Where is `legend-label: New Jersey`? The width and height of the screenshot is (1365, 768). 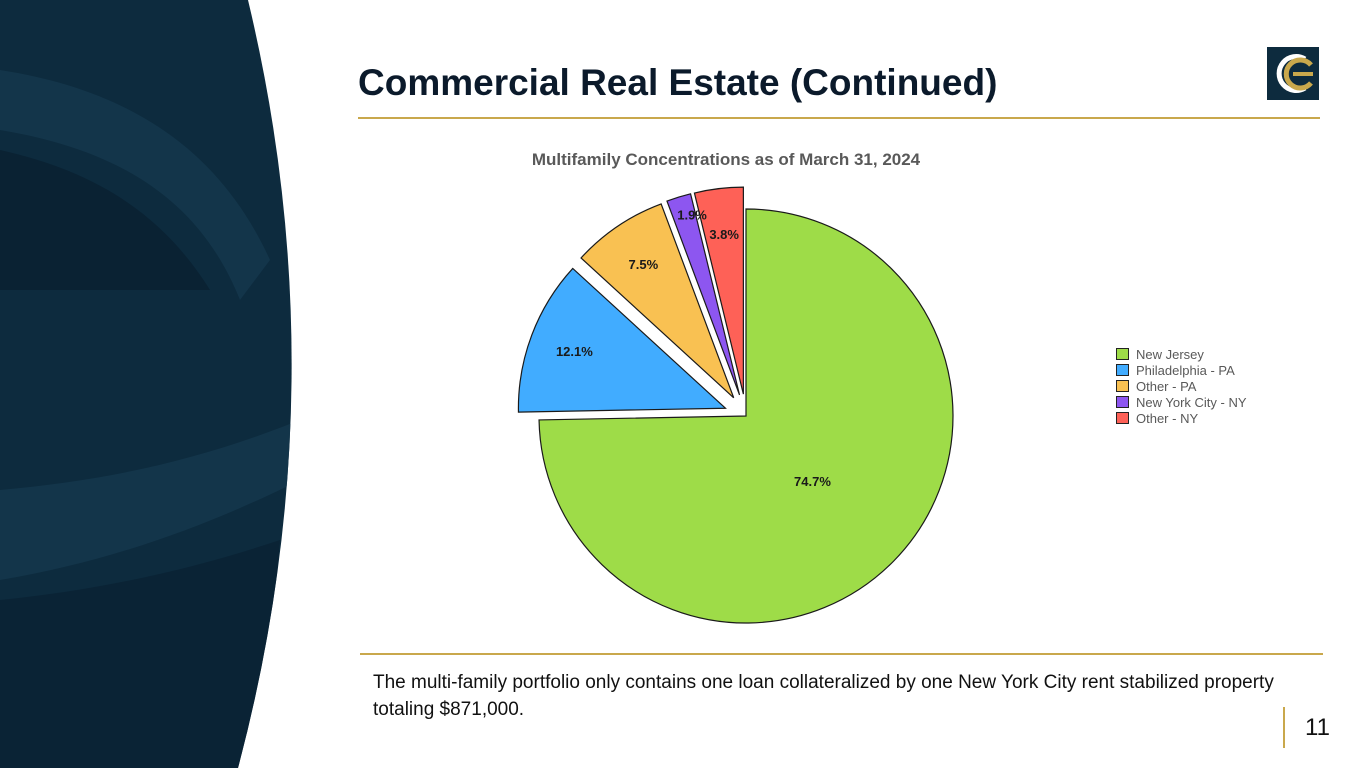
legend-label: New Jersey is located at coordinates (1170, 354).